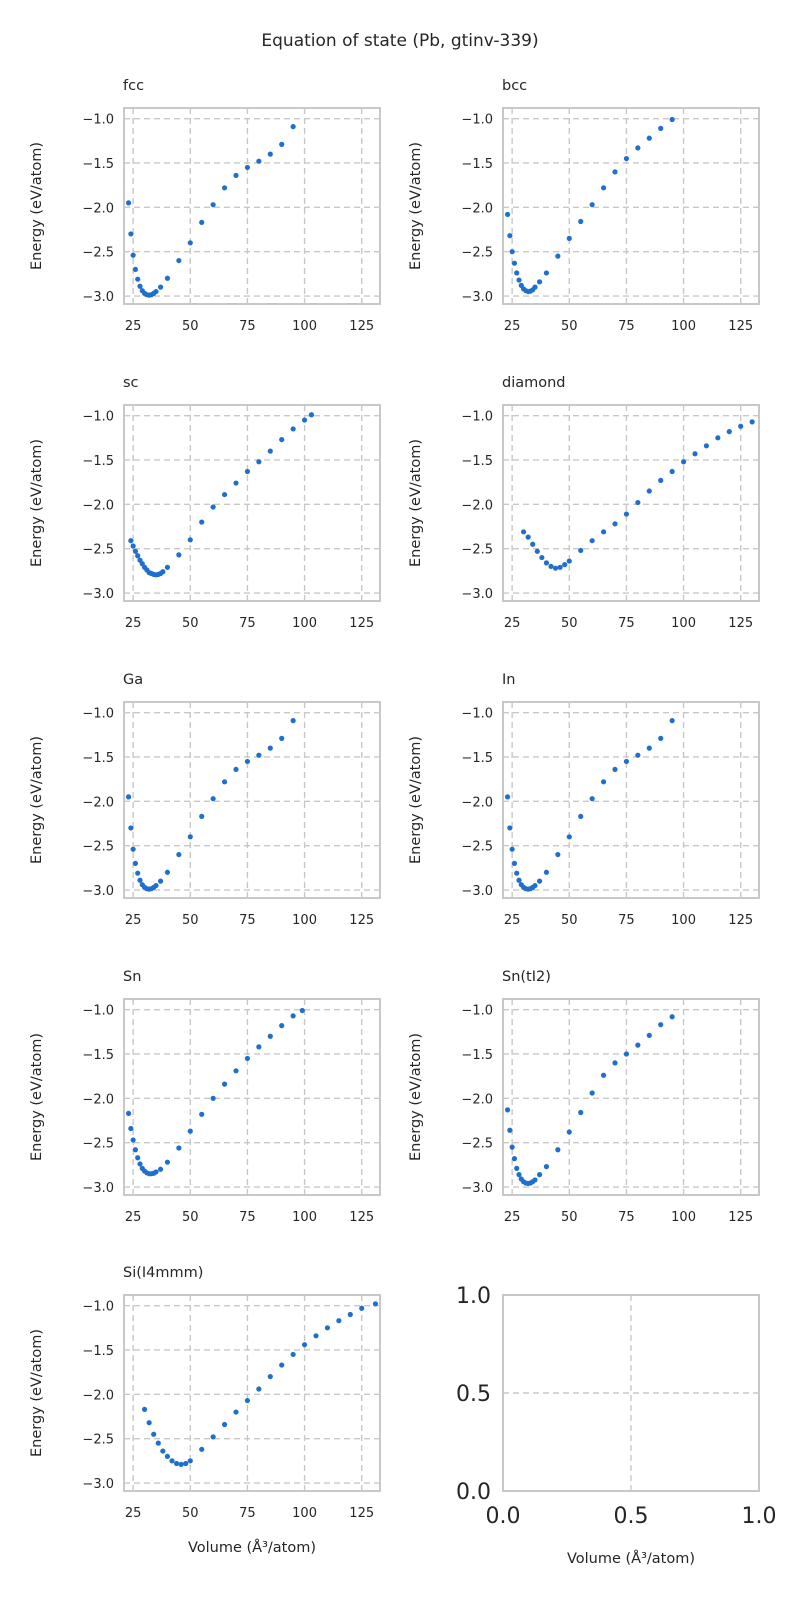 The height and width of the screenshot is (1600, 800). What do you see at coordinates (534, 383) in the screenshot?
I see `subplot-title: diamond` at bounding box center [534, 383].